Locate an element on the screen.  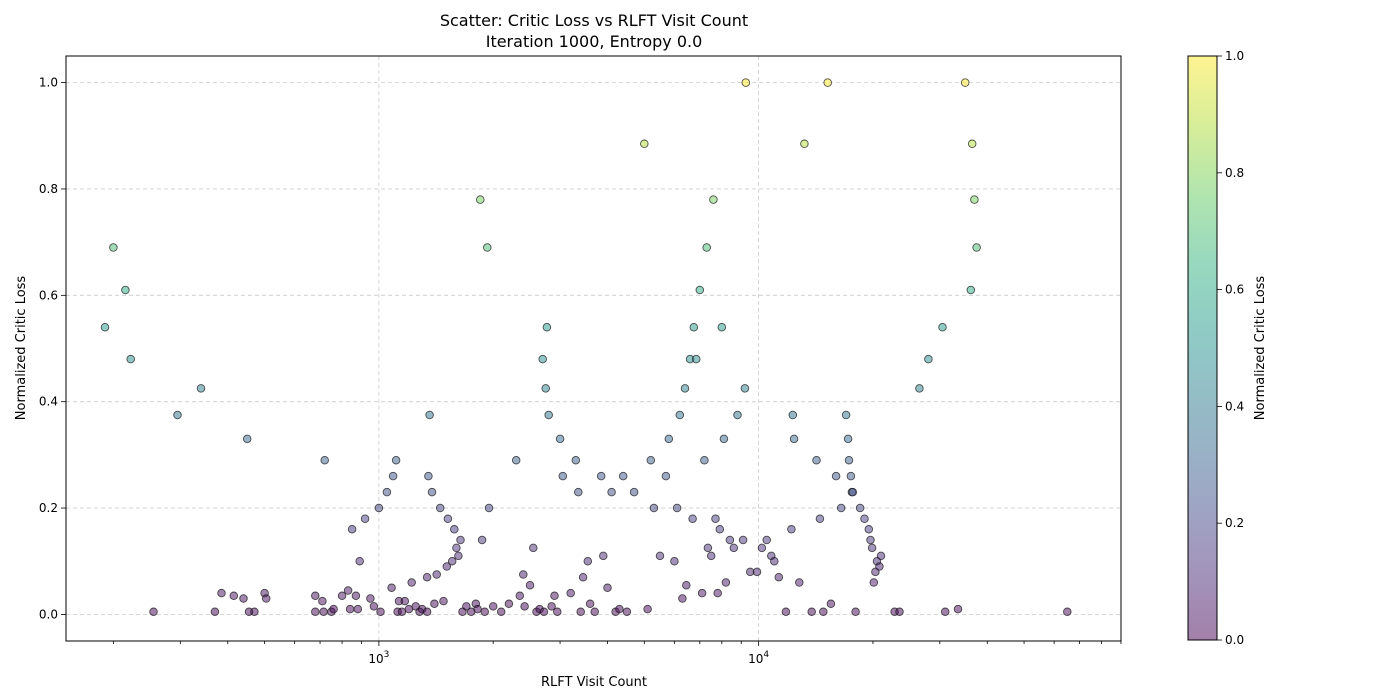
y-axis-ticks: 0.0 0.2 0.4 0.6 0.8 1.0 is located at coordinates (52, 348).